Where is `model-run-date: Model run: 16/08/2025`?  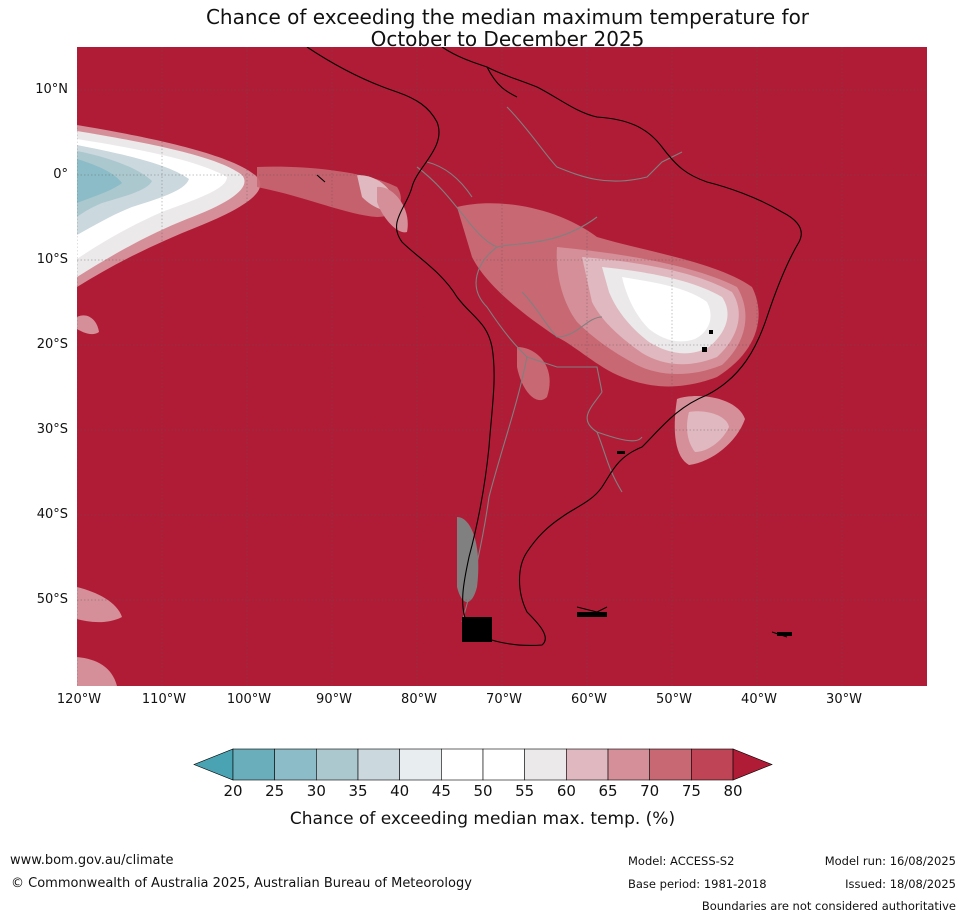 model-run-date: Model run: 16/08/2025 is located at coordinates (890, 861).